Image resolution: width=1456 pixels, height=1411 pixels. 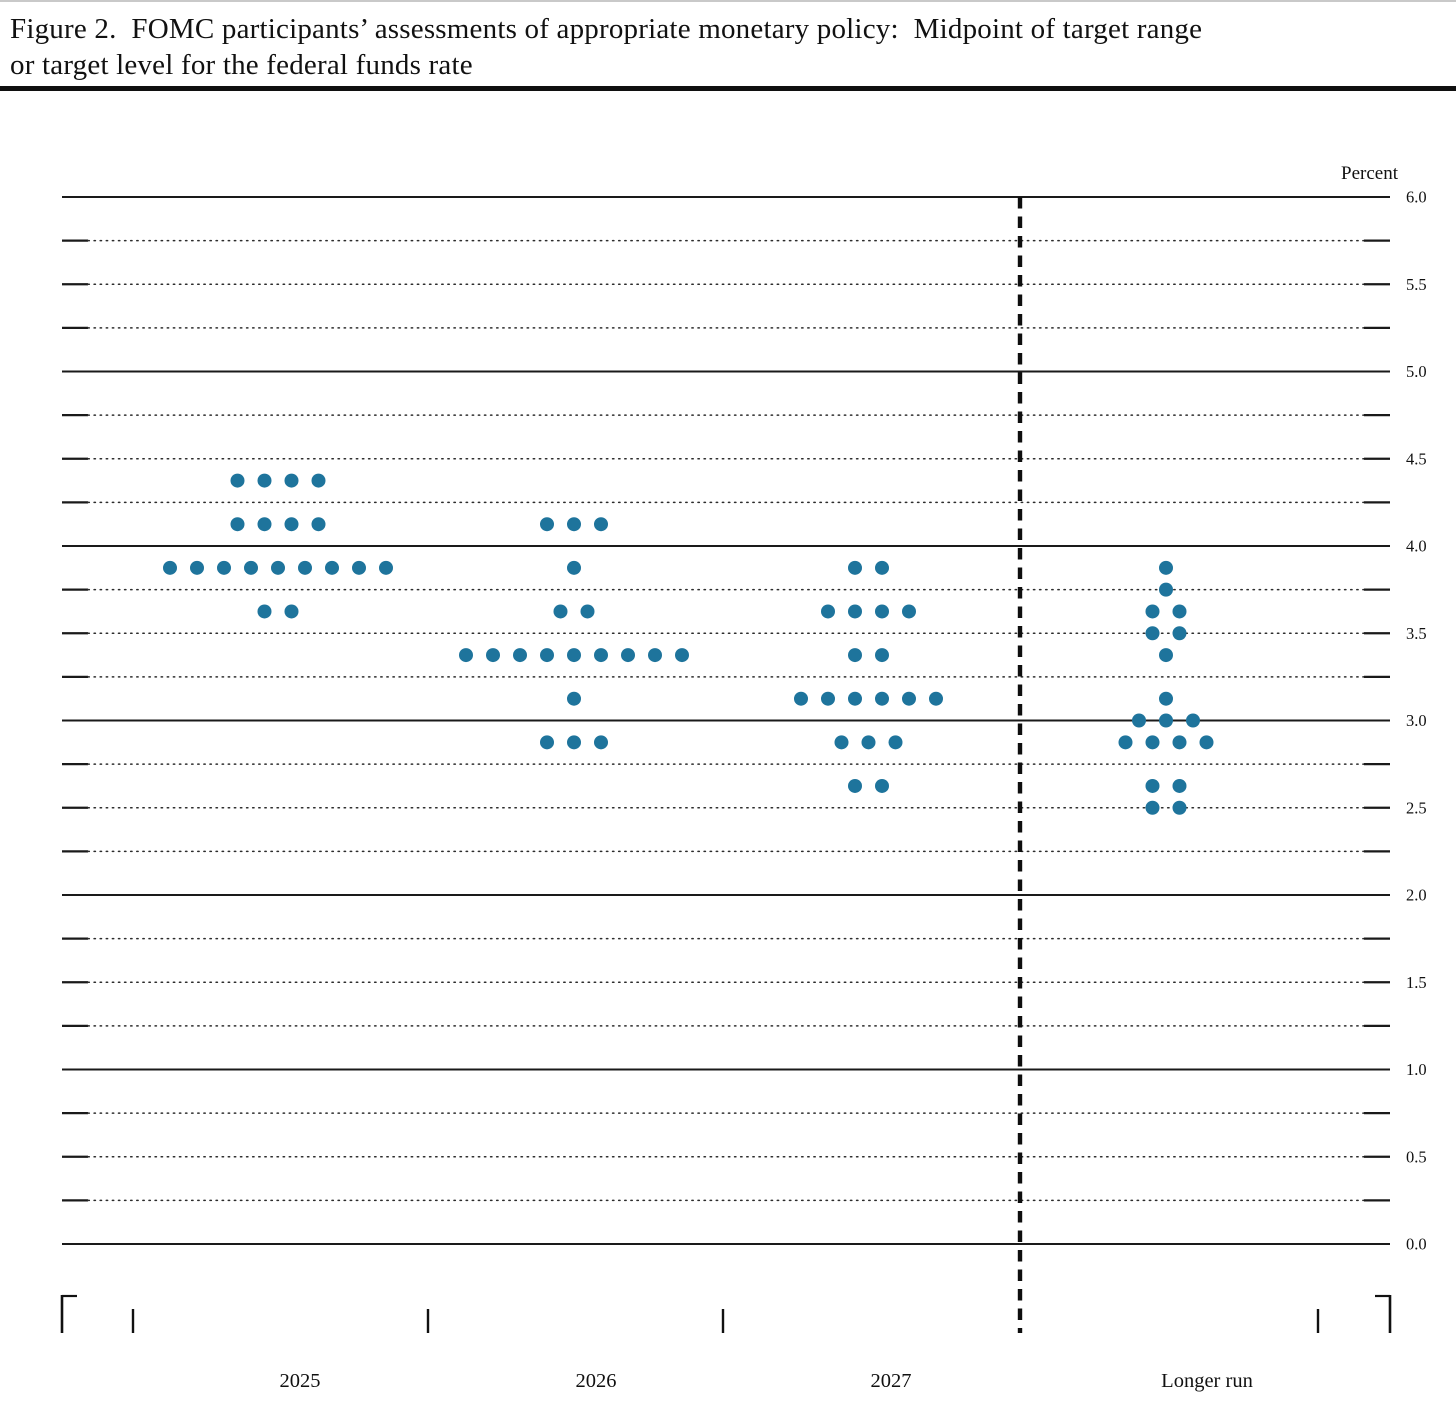 I want to click on y-tick-label: 1.0, so click(x=1416, y=1069).